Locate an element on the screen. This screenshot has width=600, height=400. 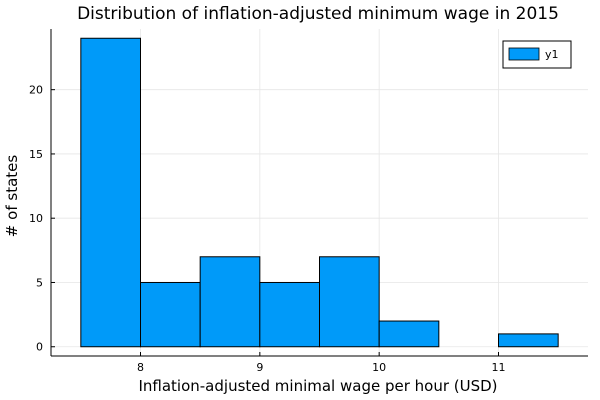
y-tick-label: 0 is located at coordinates (39, 347).